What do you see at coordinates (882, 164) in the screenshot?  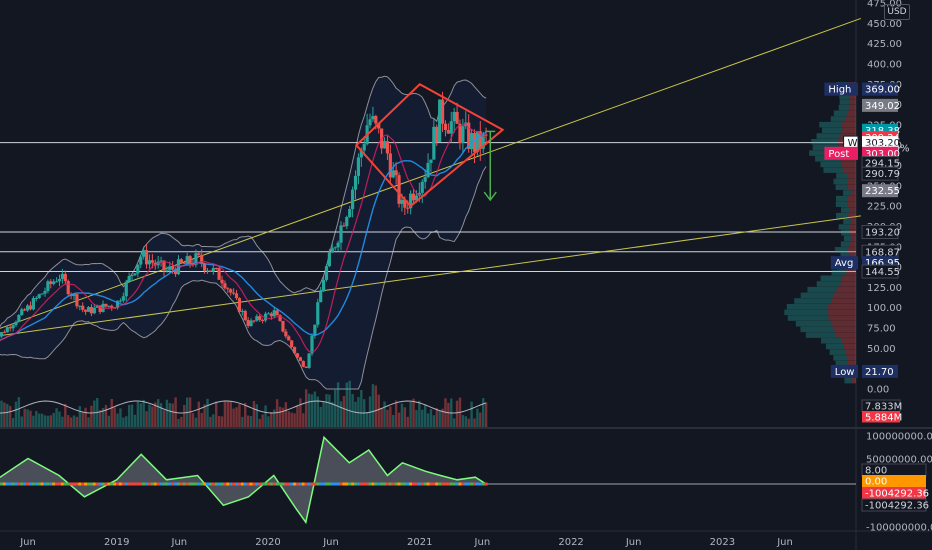 I see `price-label-value: 294.15` at bounding box center [882, 164].